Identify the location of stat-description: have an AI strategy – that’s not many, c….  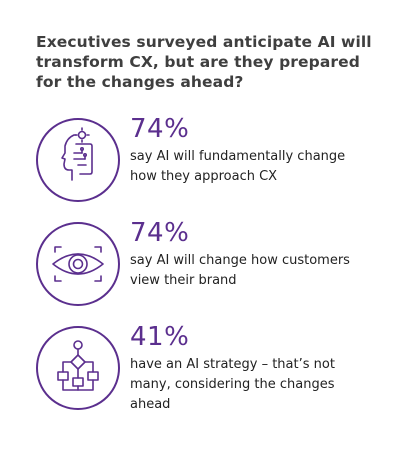
(232, 384).